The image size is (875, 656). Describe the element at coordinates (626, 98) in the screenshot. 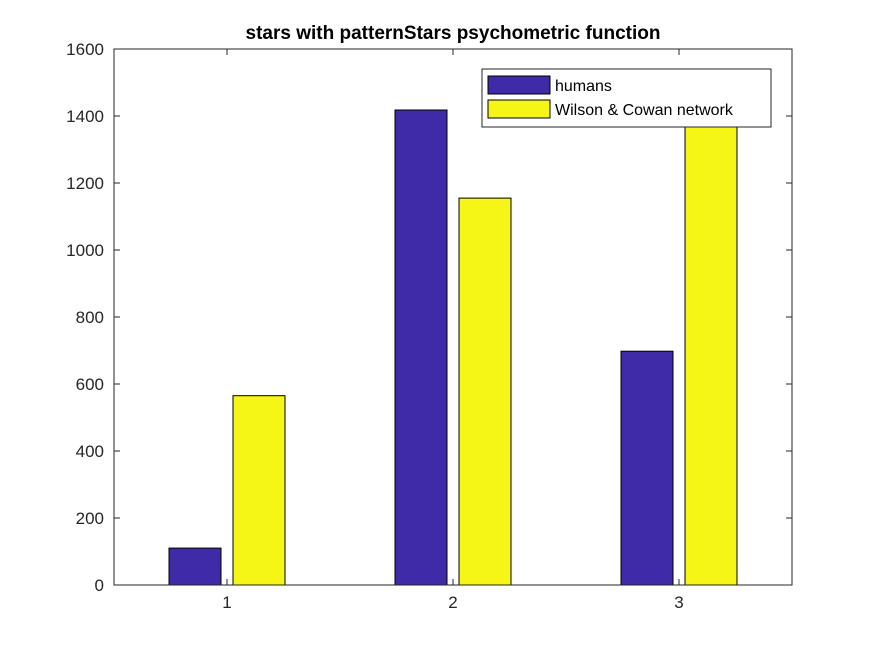

I see `legend: humans Wilson & Cowan network` at that location.